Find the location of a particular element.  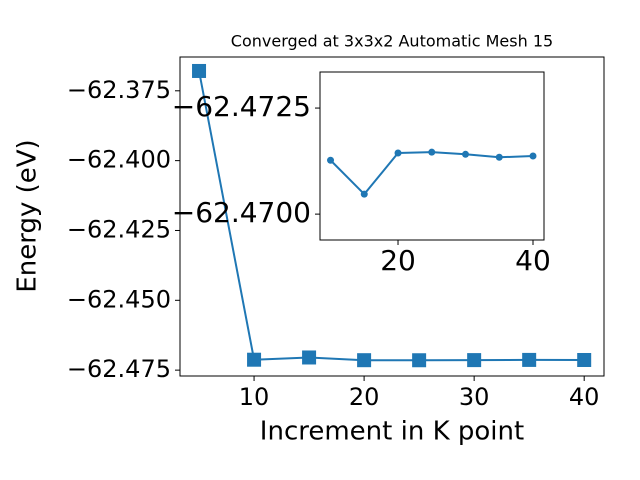

y-tick-label: −62.4700 is located at coordinates (241, 212).